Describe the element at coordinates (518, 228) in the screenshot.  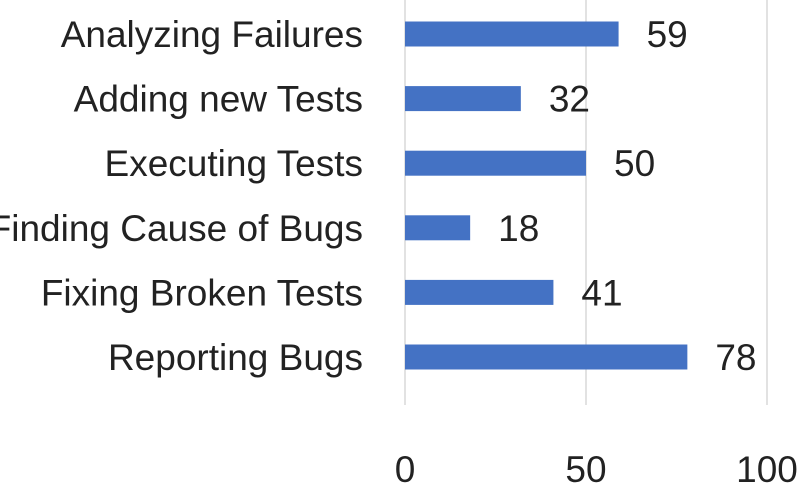
I see `data-label: 18` at that location.